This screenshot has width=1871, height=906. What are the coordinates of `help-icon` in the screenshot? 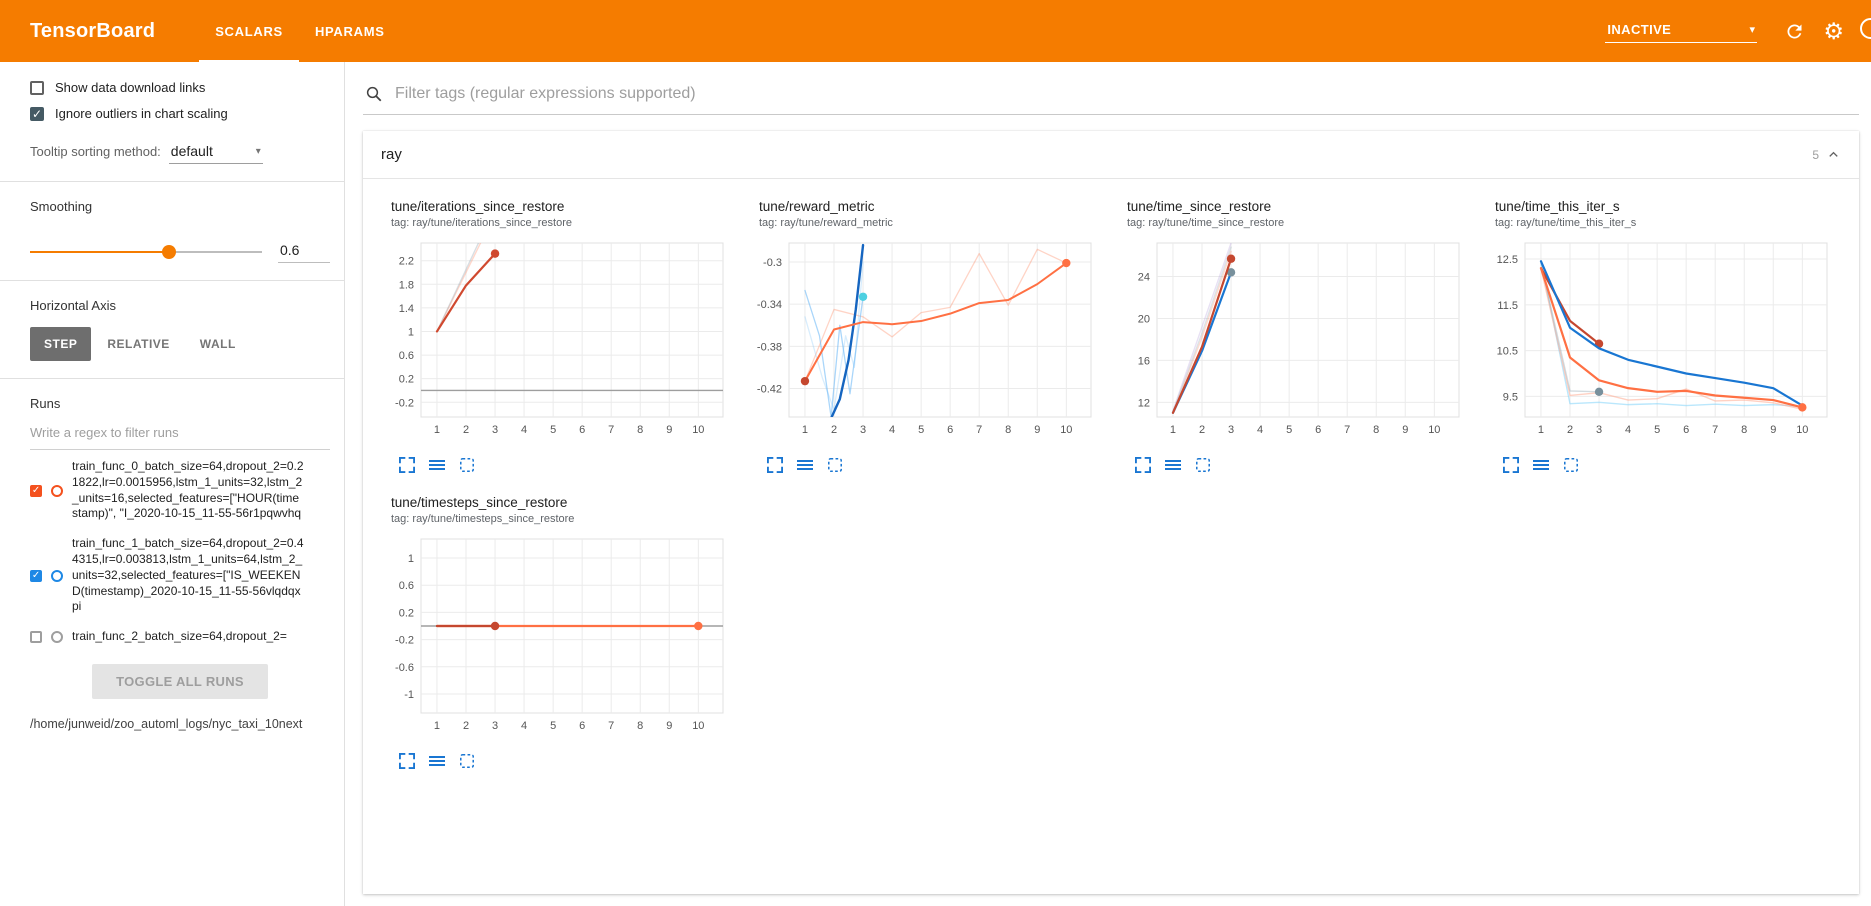 It's located at (1865, 28).